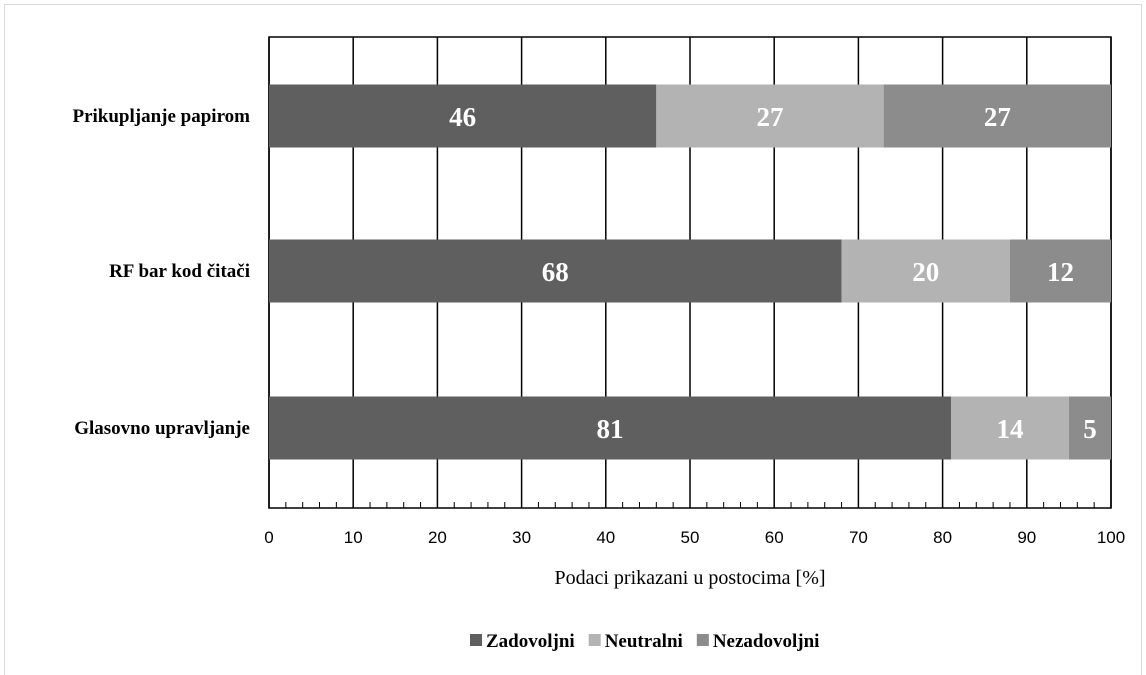 Image resolution: width=1146 pixels, height=675 pixels. I want to click on bar-data-label: 12, so click(1060, 272).